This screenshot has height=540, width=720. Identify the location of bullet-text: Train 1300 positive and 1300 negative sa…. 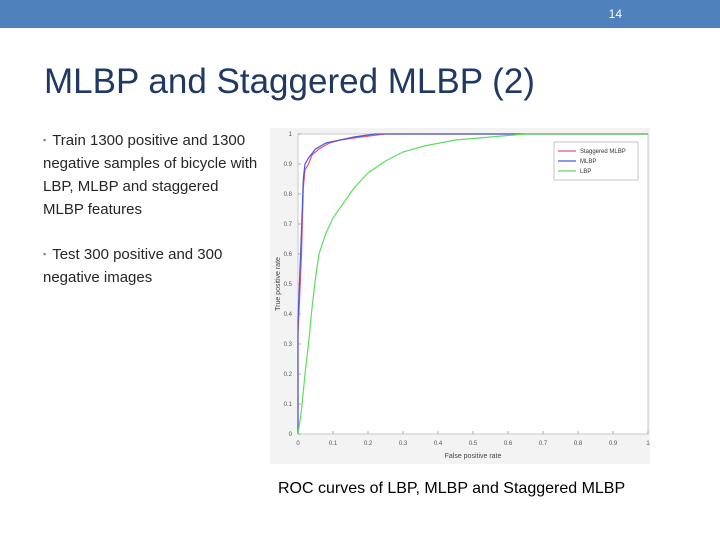
(150, 175).